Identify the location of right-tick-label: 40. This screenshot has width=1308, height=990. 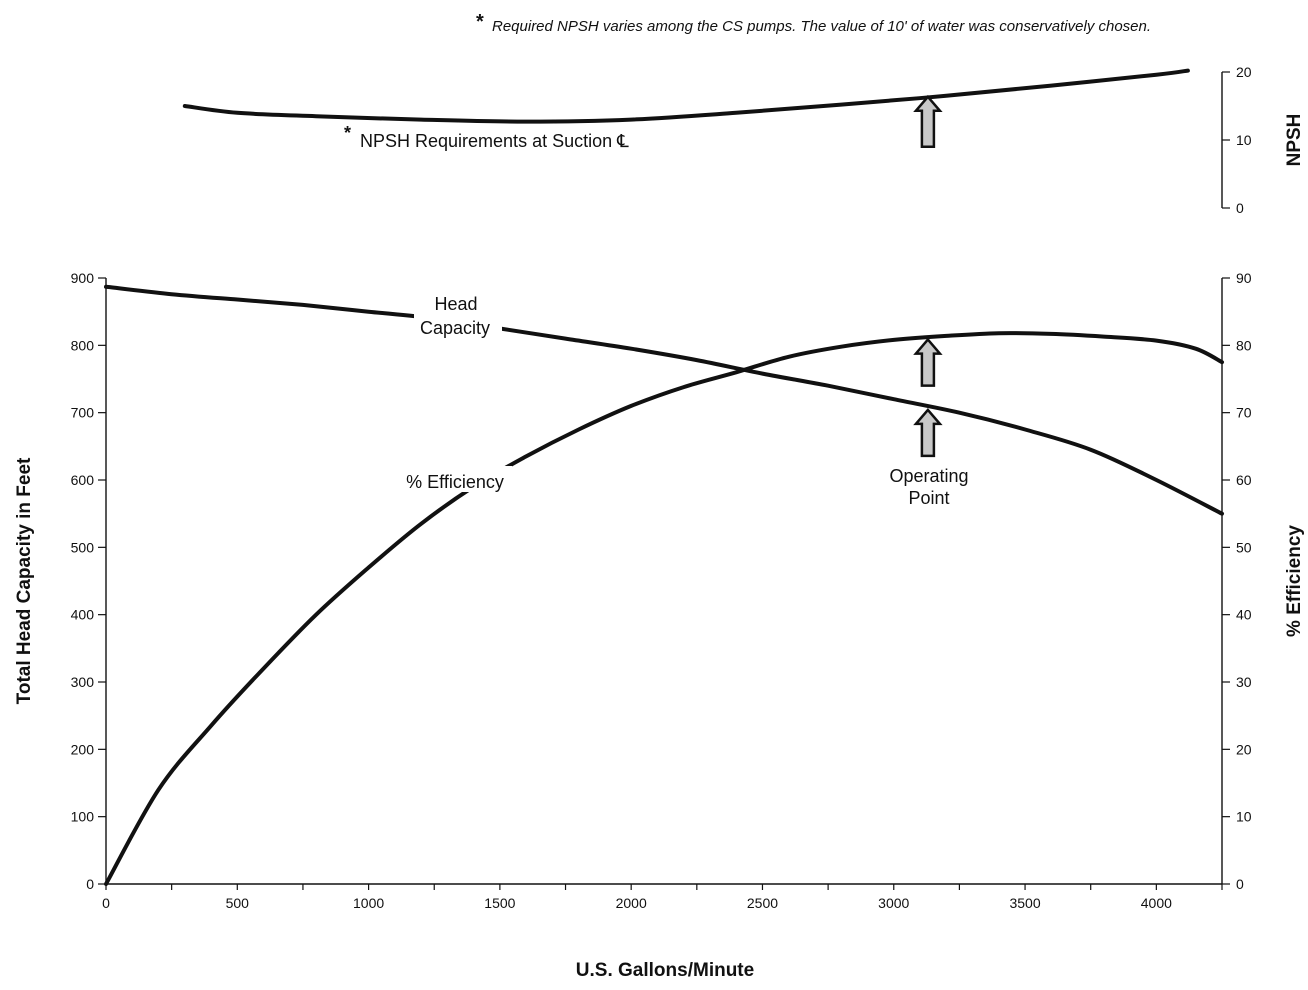
(1244, 615).